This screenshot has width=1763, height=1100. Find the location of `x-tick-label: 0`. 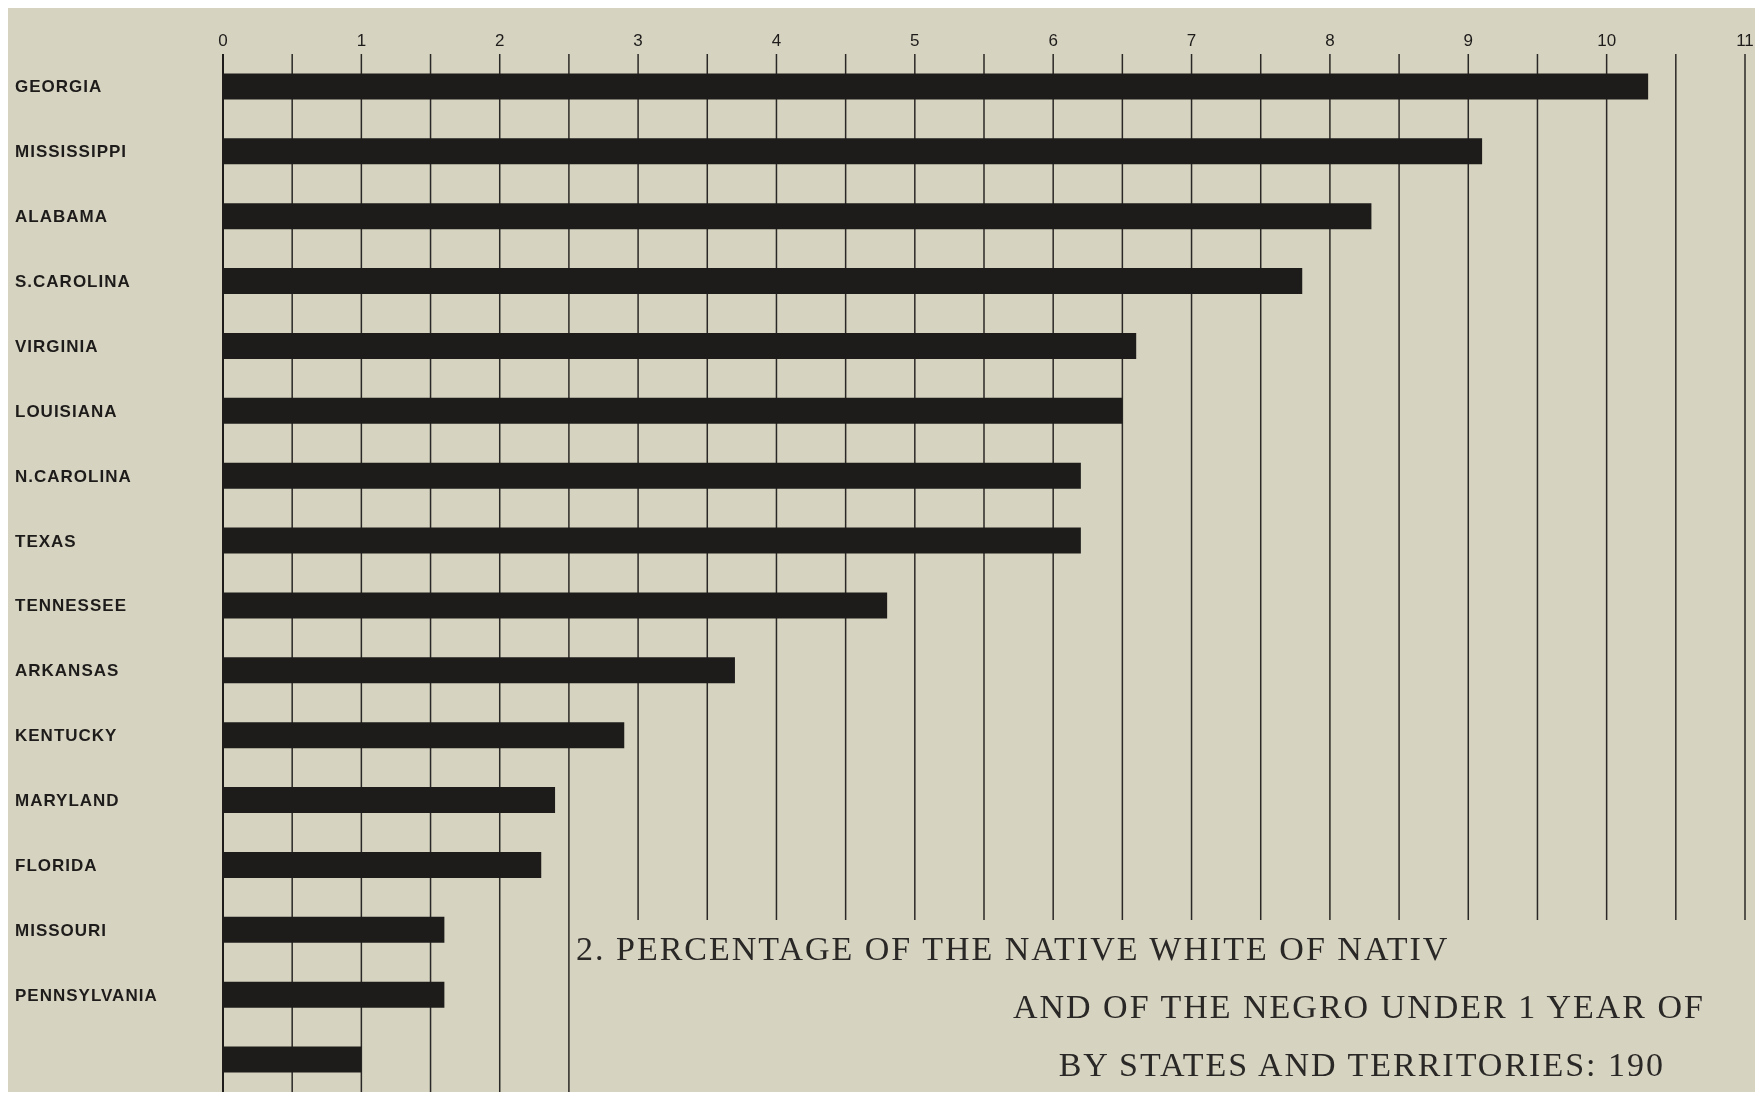

x-tick-label: 0 is located at coordinates (223, 40).